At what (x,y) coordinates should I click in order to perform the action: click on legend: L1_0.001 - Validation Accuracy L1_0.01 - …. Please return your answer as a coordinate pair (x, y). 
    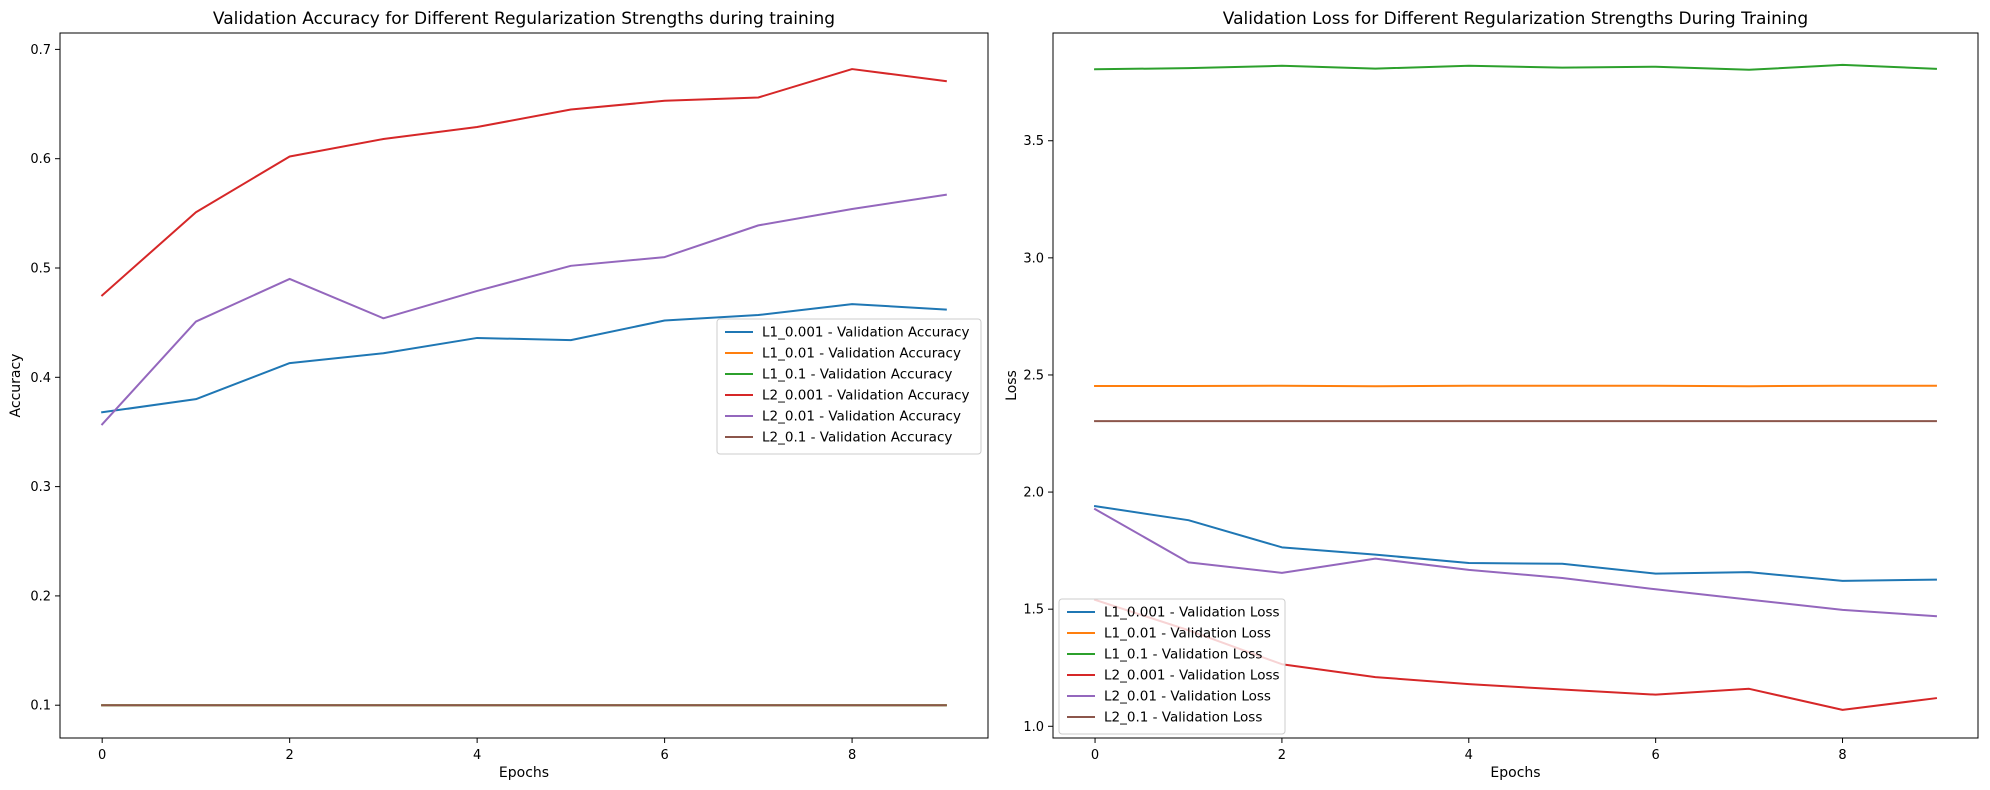
    Looking at the image, I should click on (849, 386).